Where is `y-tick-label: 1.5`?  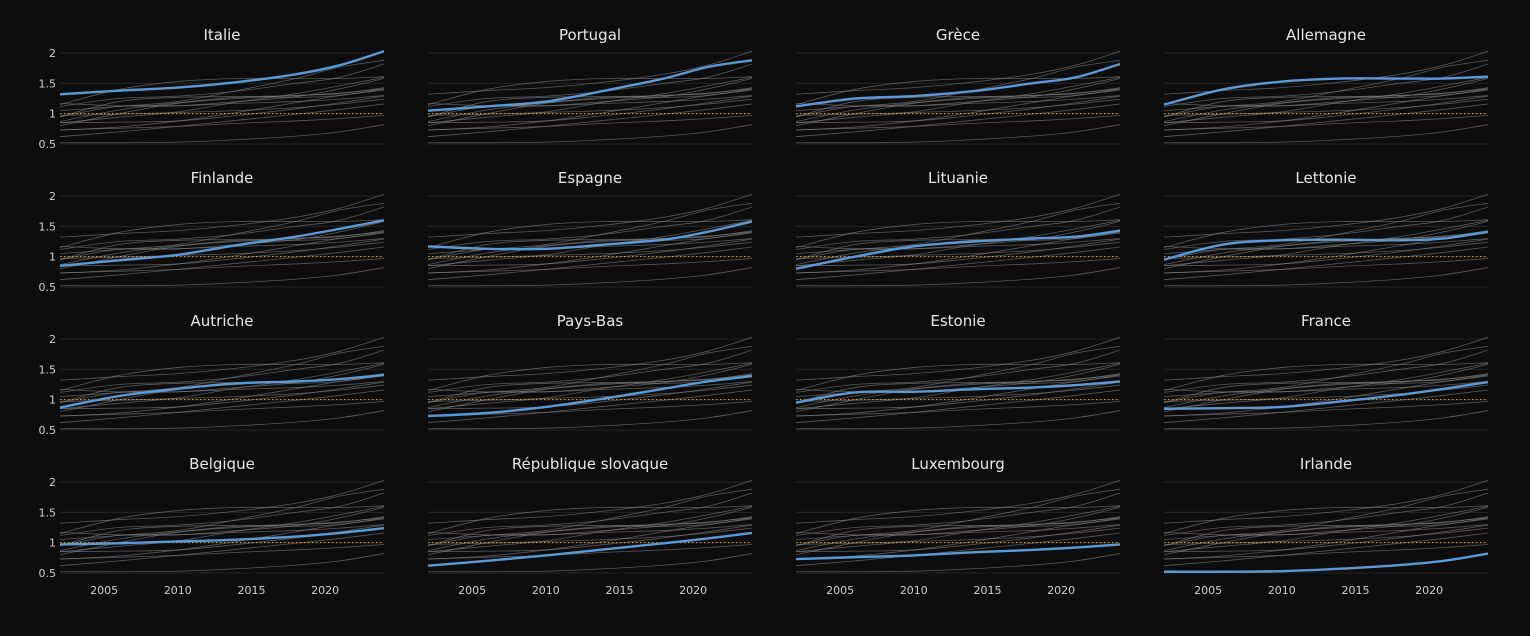
y-tick-label: 1.5 is located at coordinates (48, 512).